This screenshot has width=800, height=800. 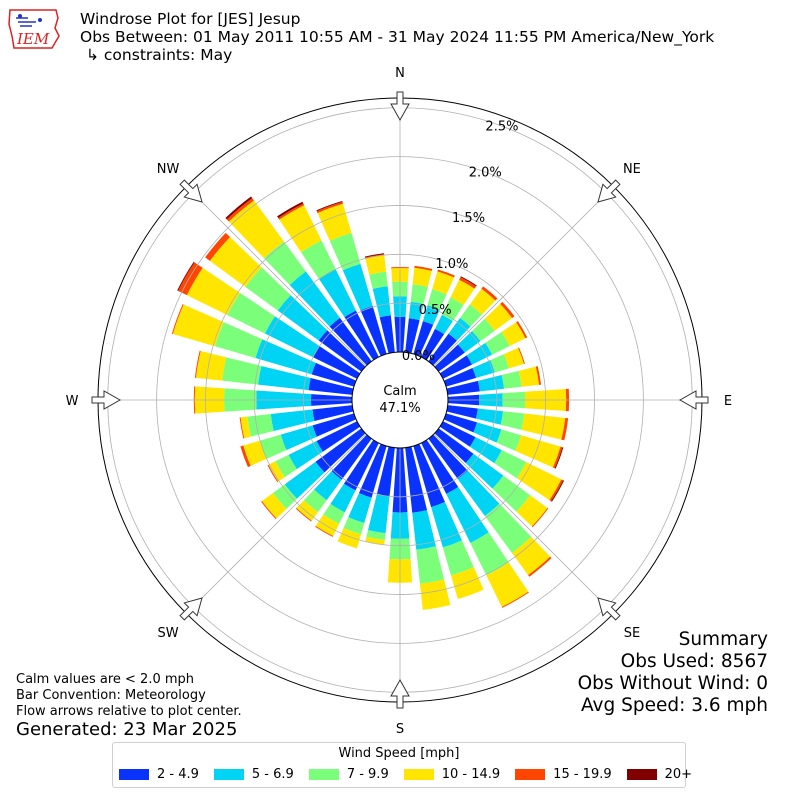 I want to click on flow-arrows-note: Flow arrows relative to plot center., so click(x=129, y=711).